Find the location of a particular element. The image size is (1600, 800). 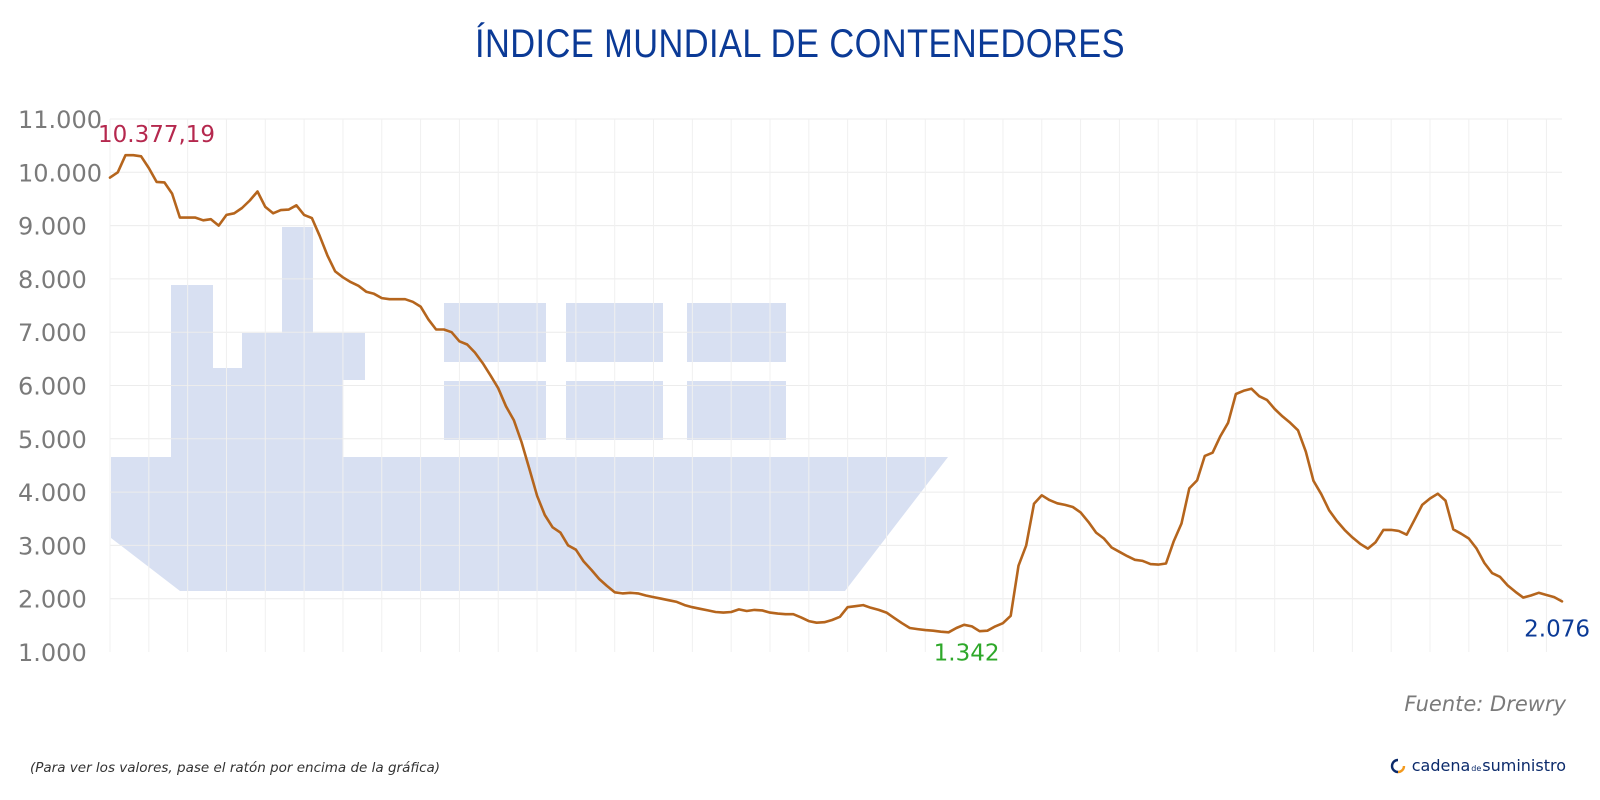

annotation-max: 10.377,19 is located at coordinates (156, 135).